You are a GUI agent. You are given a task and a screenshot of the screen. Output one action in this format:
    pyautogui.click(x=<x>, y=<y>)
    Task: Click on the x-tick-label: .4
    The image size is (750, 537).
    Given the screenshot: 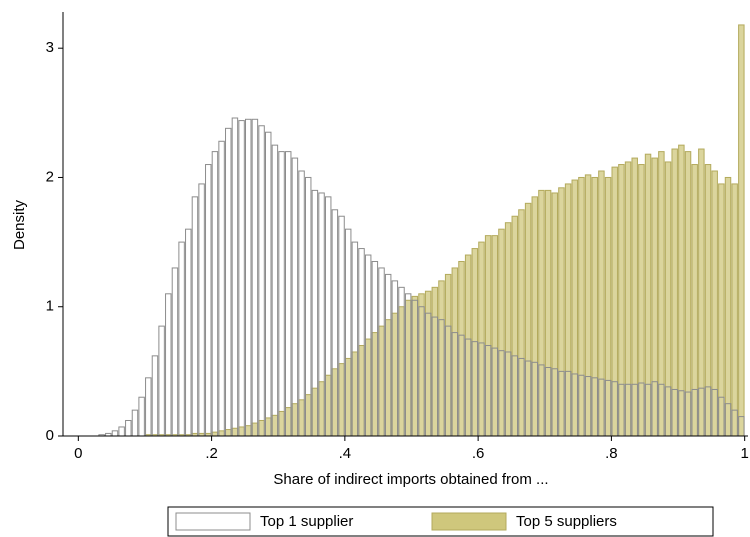 What is the action you would take?
    pyautogui.click(x=345, y=453)
    